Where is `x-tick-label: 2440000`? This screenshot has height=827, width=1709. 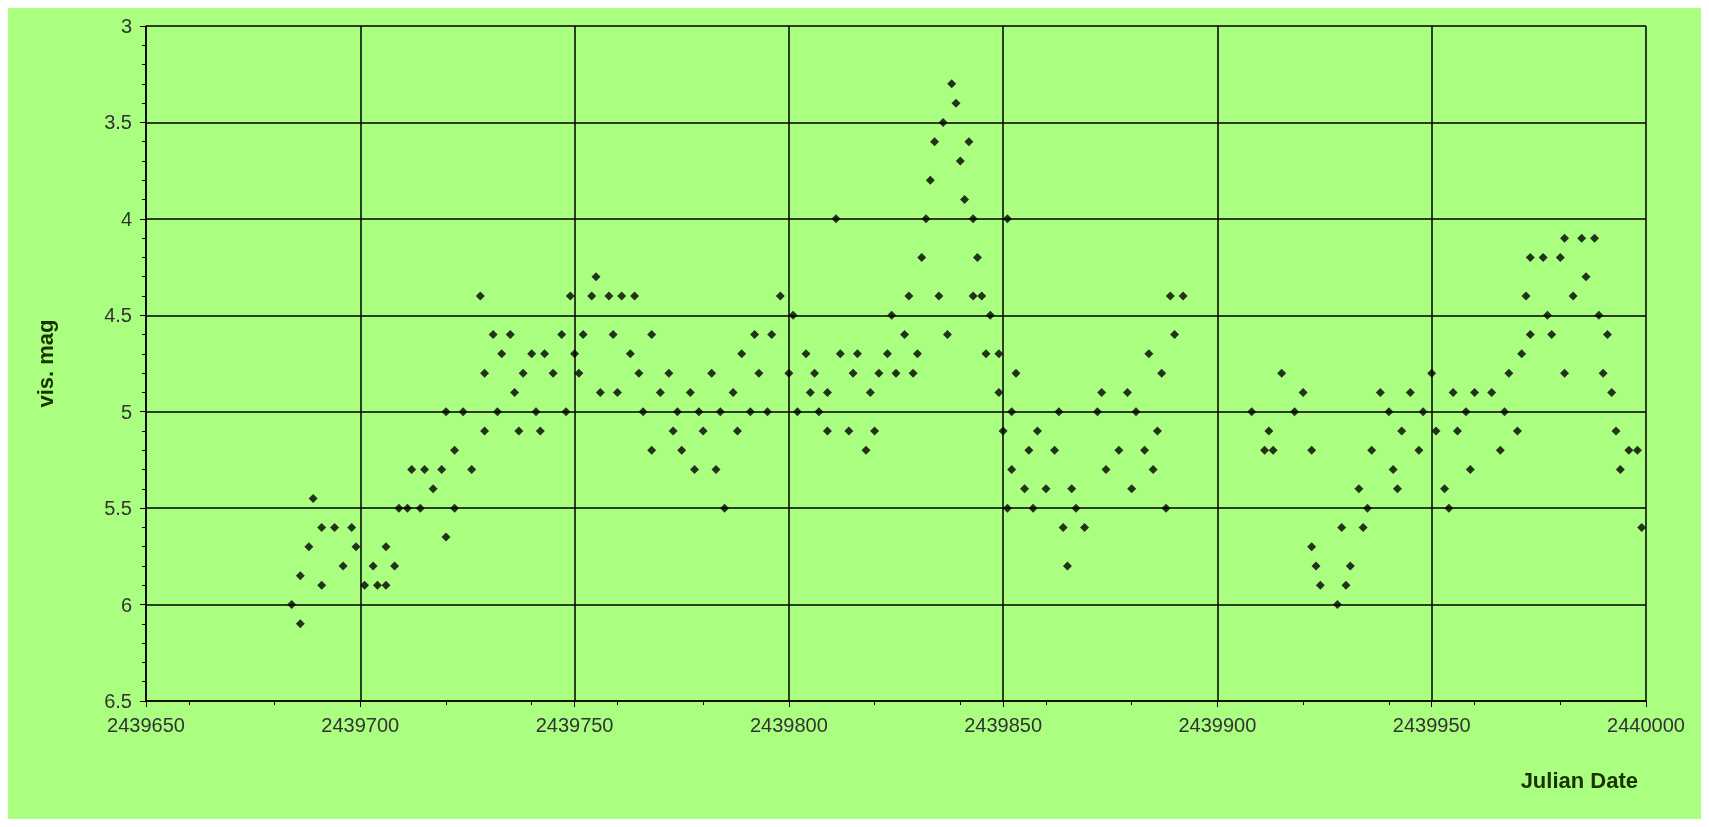 x-tick-label: 2440000 is located at coordinates (1646, 725).